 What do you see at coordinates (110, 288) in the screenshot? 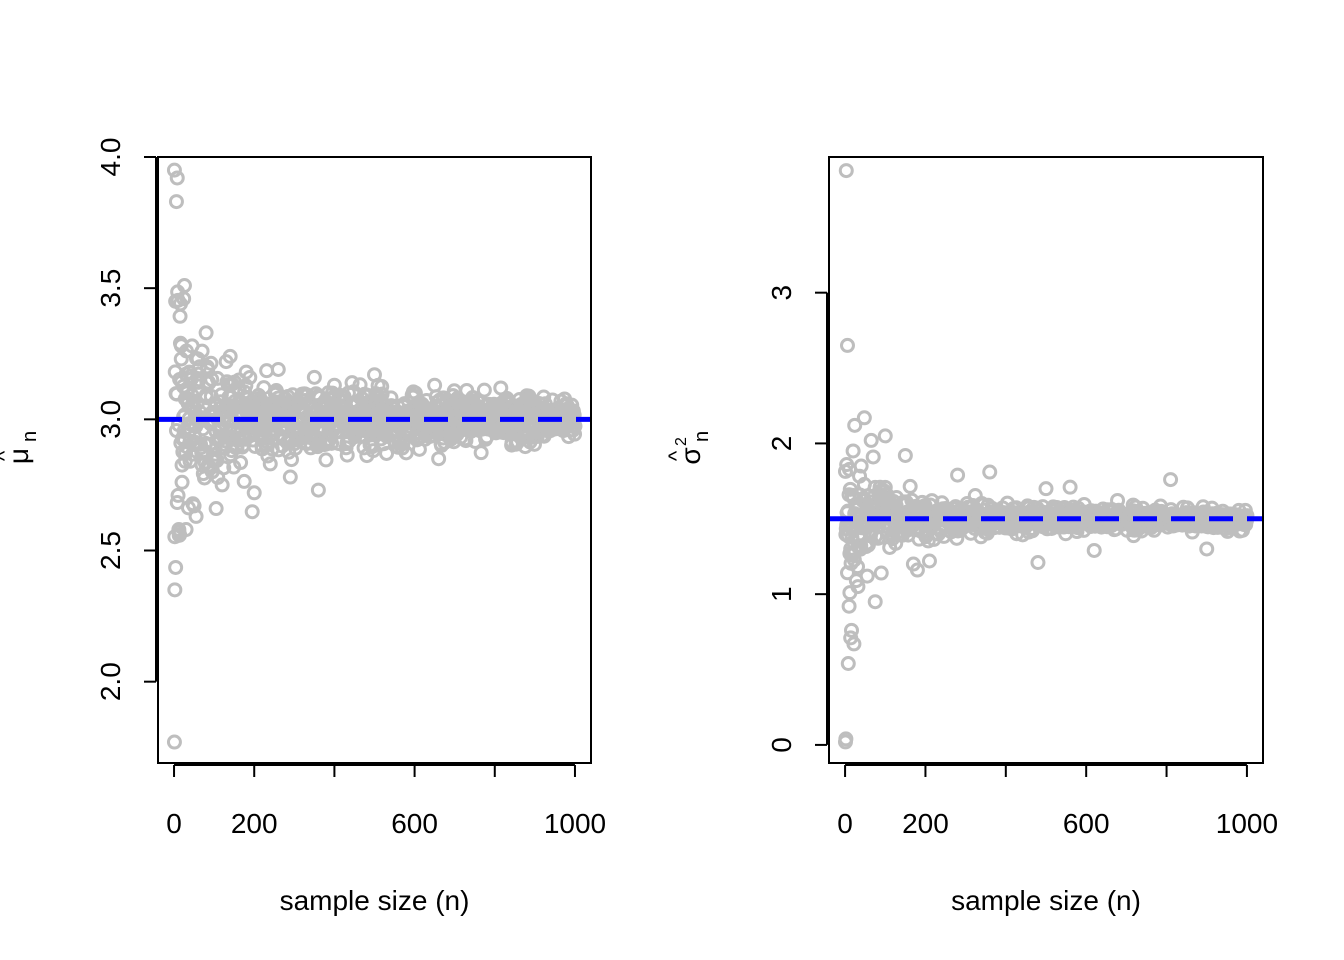
I see `mean-y-tick-label: 3.5` at bounding box center [110, 288].